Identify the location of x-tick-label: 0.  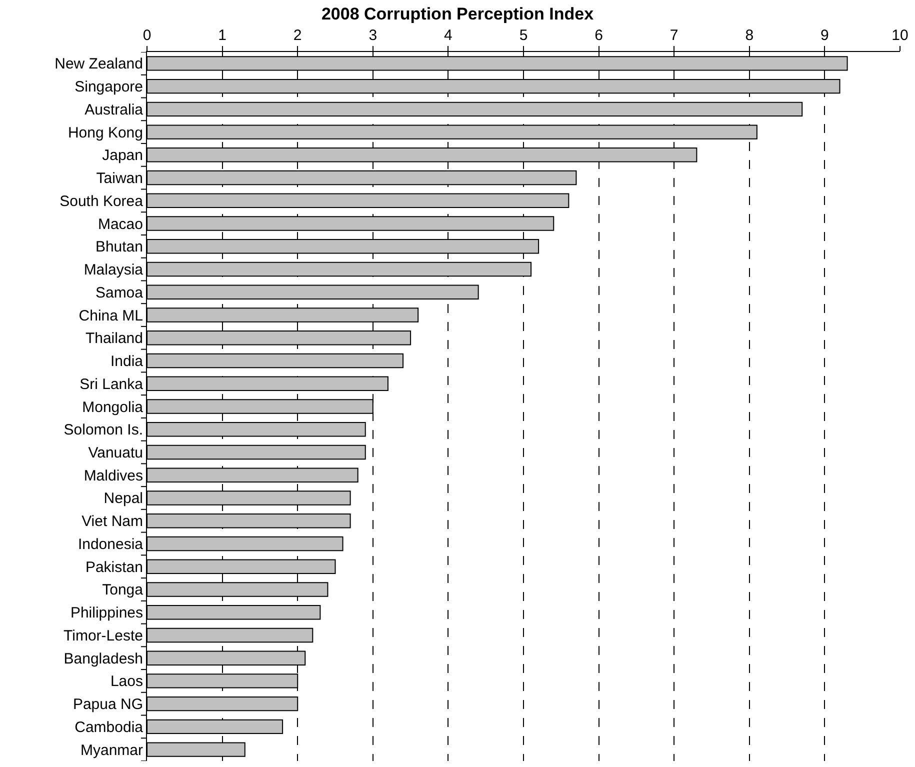
(147, 35).